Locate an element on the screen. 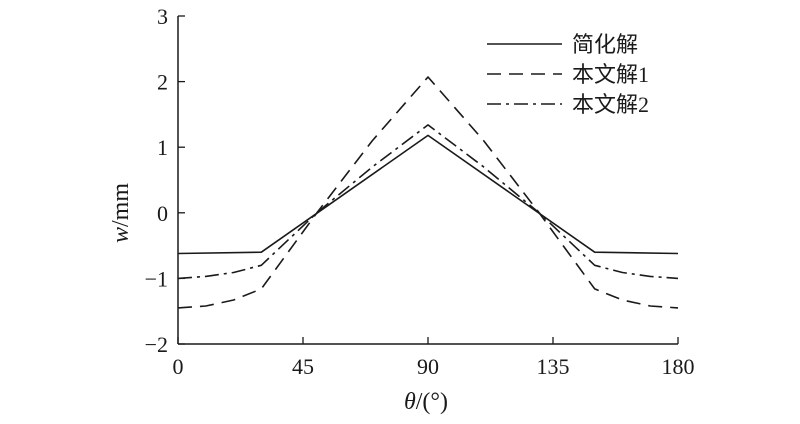 This screenshot has height=424, width=800. y-axis-label-unit: /mm is located at coordinates (121, 205).